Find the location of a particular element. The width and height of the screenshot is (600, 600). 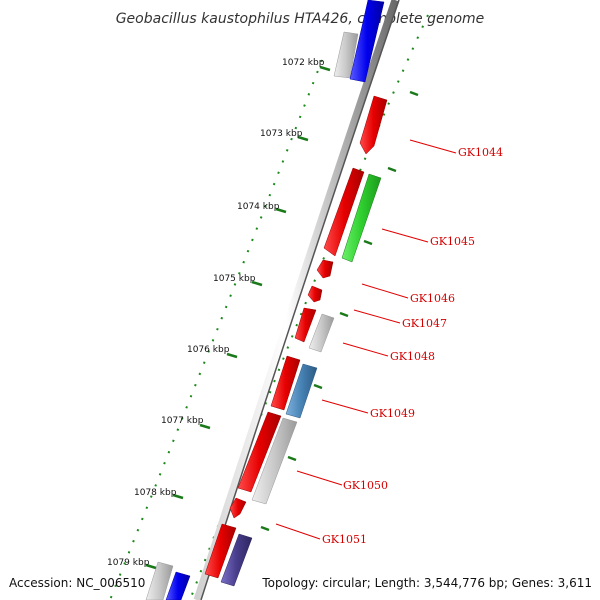

gene-label-gk1047: GK1047 is located at coordinates (424, 323).